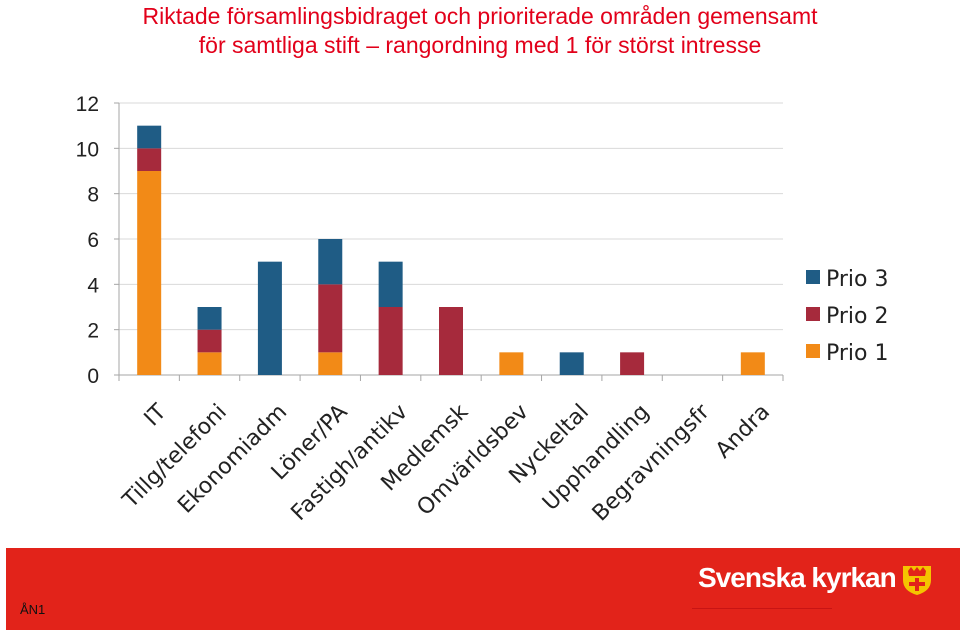 This screenshot has width=960, height=630. I want to click on legend-swatch-prio3, so click(813, 277).